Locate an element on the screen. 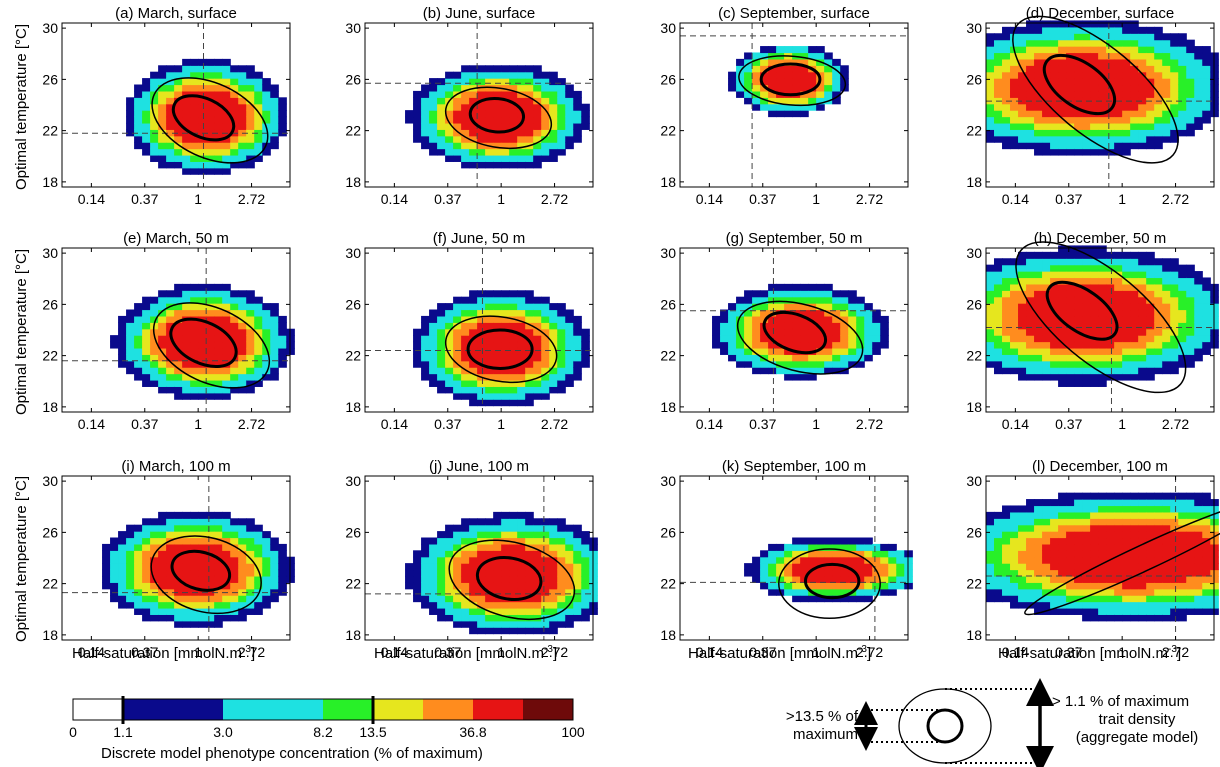 This screenshot has height=767, width=1220. y-tick-label: 26 is located at coordinates (50, 532).